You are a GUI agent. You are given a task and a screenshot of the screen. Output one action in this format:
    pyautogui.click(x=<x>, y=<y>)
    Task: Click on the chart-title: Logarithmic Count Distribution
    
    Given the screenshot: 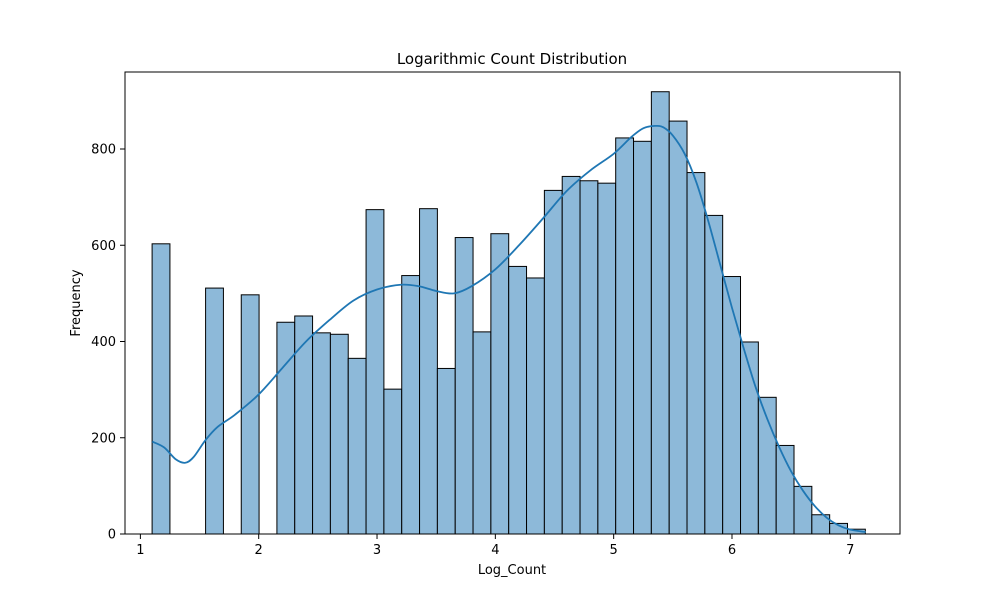 What is the action you would take?
    pyautogui.click(x=512, y=59)
    